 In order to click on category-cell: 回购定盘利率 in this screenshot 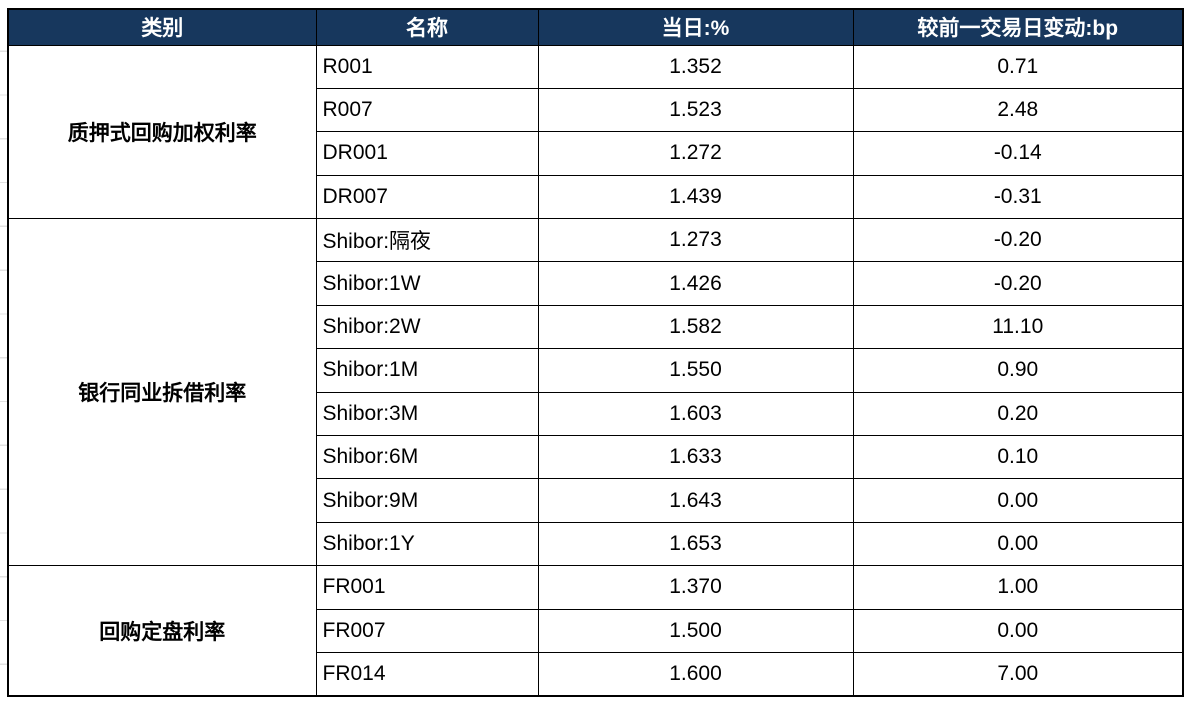, I will do `click(162, 631)`.